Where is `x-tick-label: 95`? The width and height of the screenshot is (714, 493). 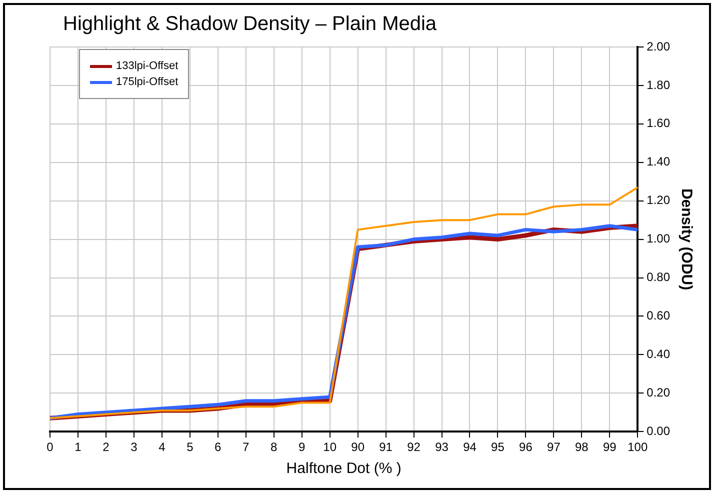 x-tick-label: 95 is located at coordinates (498, 447).